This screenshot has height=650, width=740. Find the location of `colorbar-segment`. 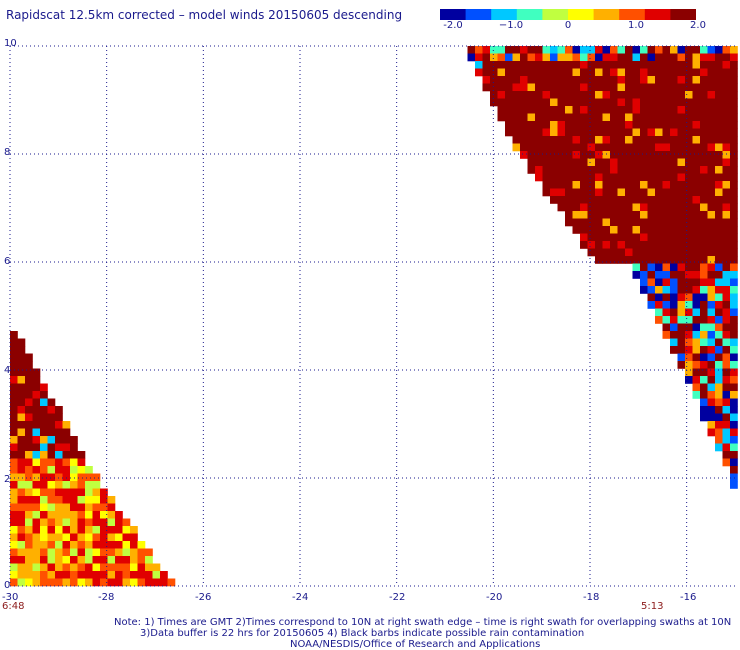

colorbar-segment is located at coordinates (581, 14).